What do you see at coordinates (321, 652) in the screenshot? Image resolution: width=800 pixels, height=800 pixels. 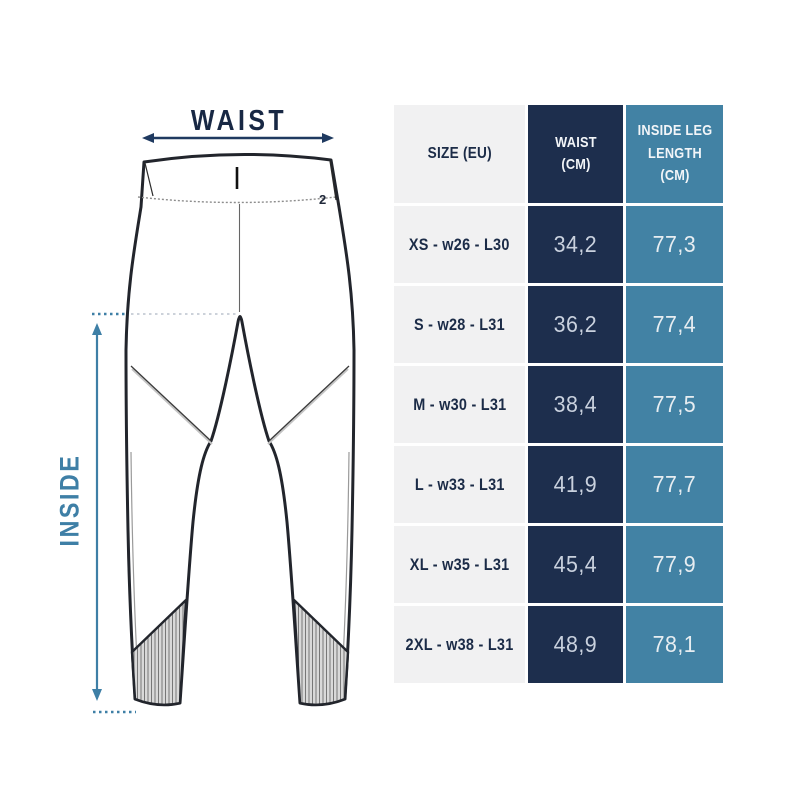 I see `rib-cuff-right` at bounding box center [321, 652].